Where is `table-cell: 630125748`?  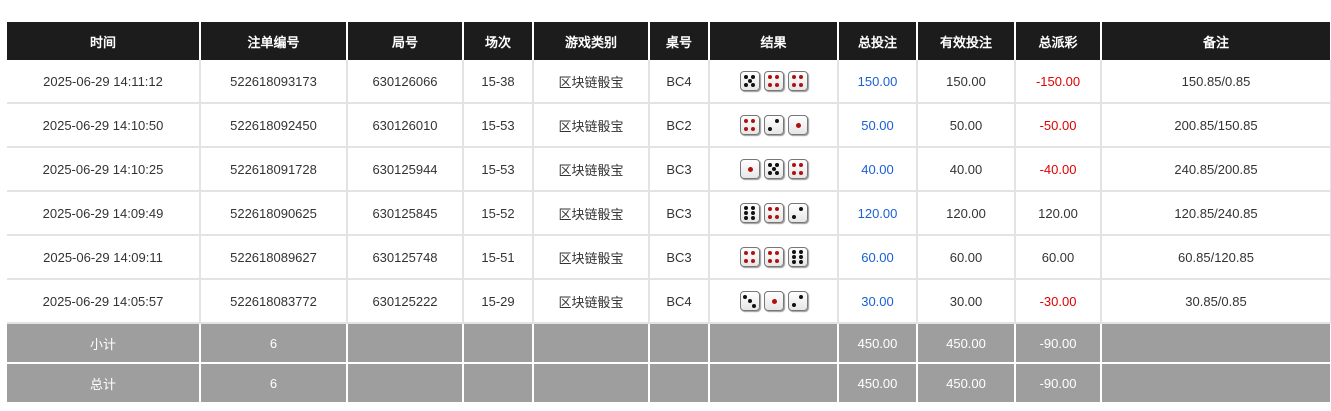
table-cell: 630125748 is located at coordinates (405, 257).